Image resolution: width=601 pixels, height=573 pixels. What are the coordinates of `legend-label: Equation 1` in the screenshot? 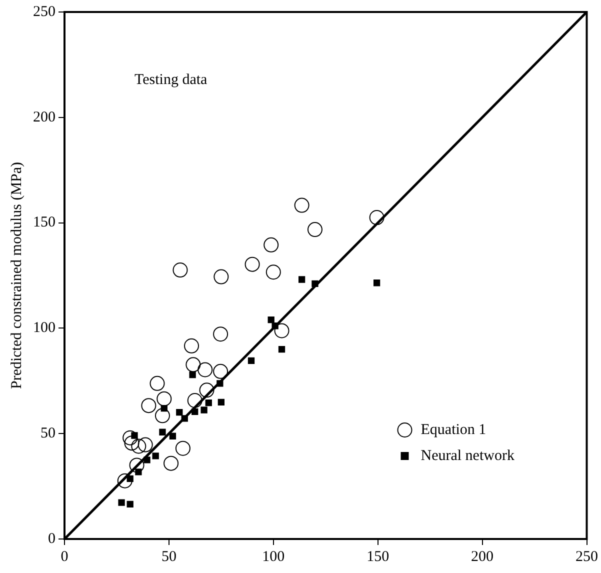 It's located at (453, 430).